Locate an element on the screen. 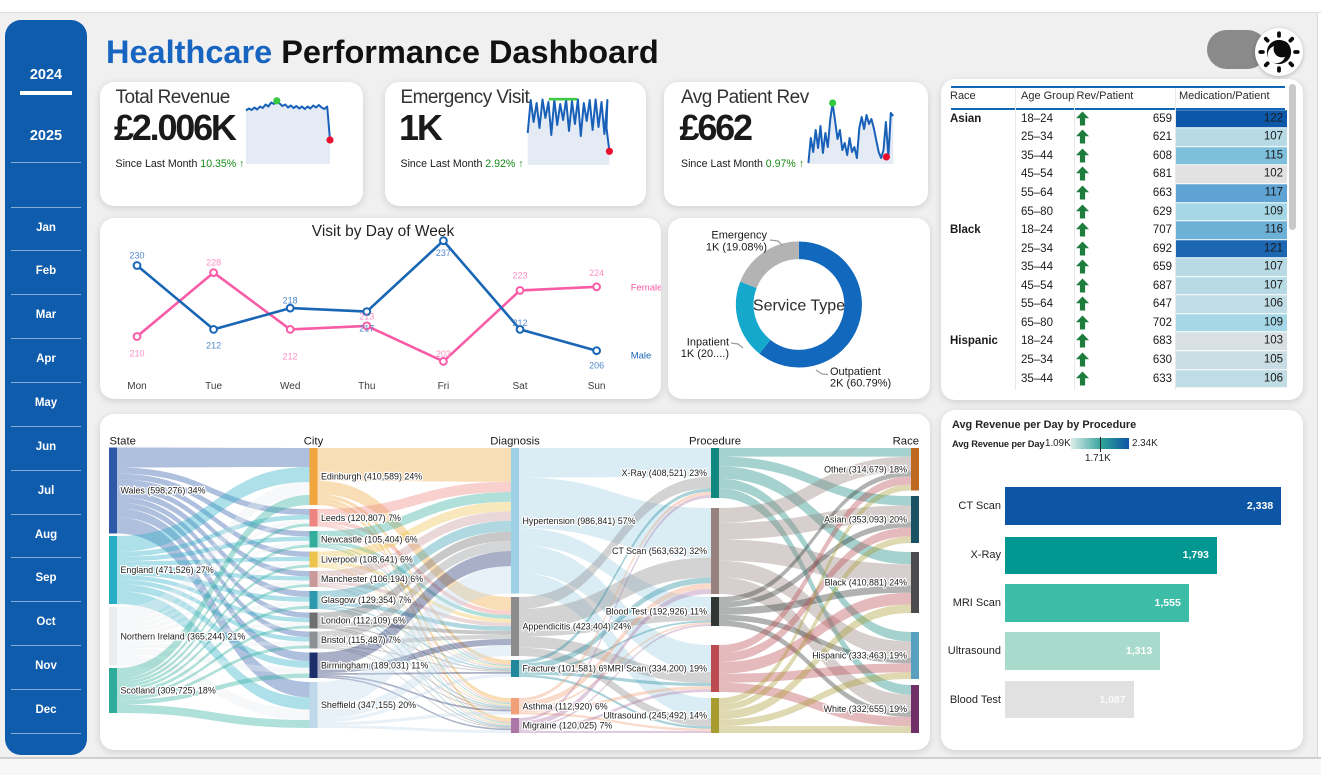 This screenshot has height=775, width=1321. svg-text: Black (410,881) 24% is located at coordinates (866, 583).